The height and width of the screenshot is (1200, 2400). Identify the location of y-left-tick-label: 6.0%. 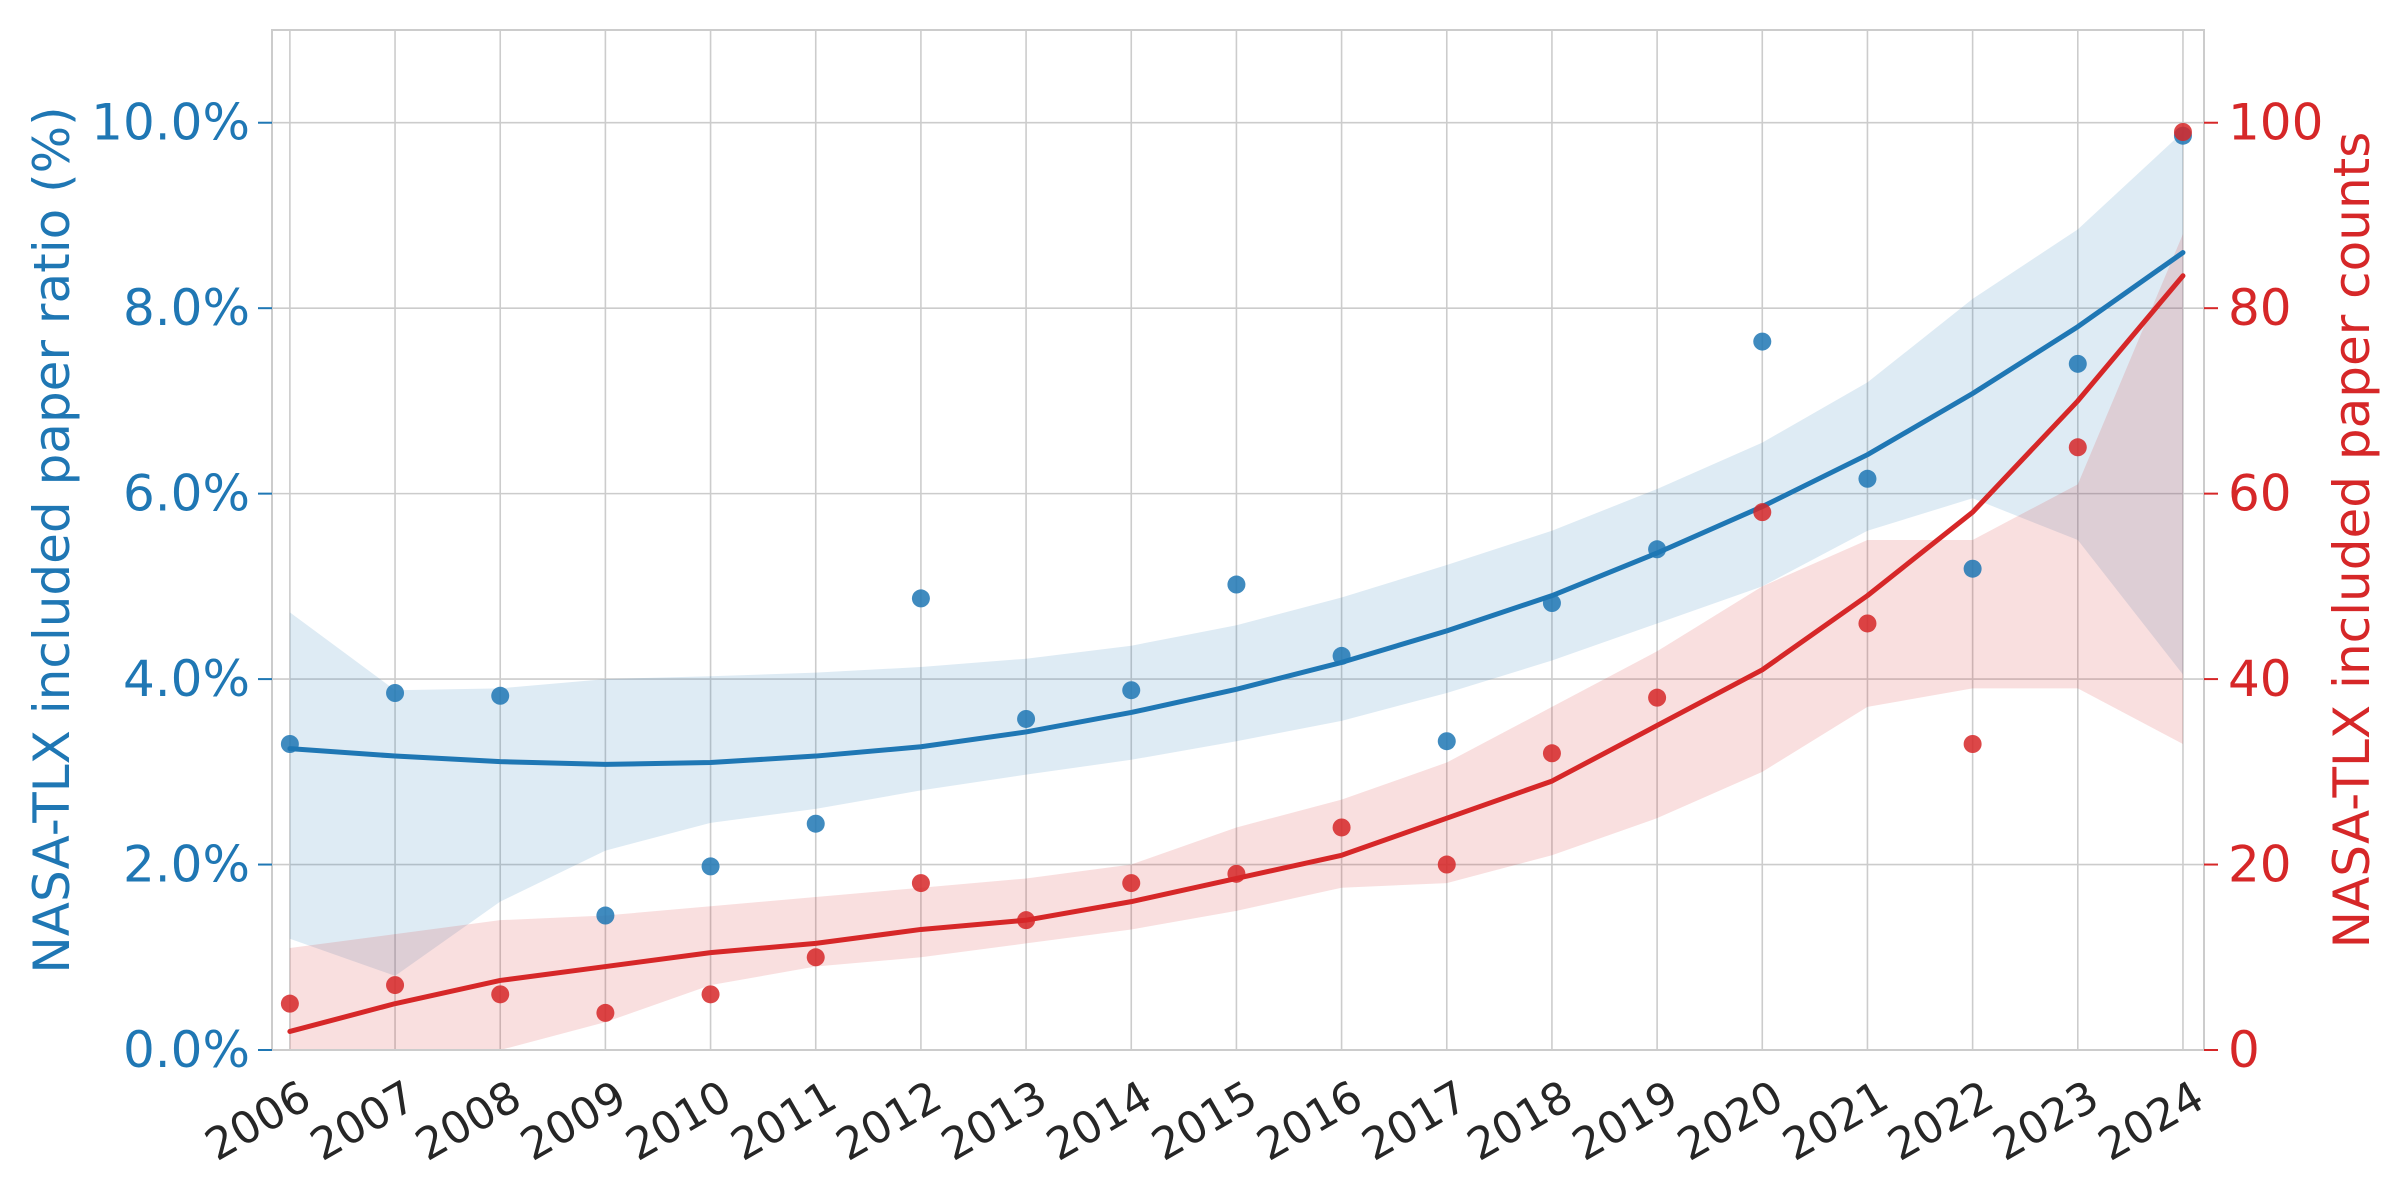
(186, 494).